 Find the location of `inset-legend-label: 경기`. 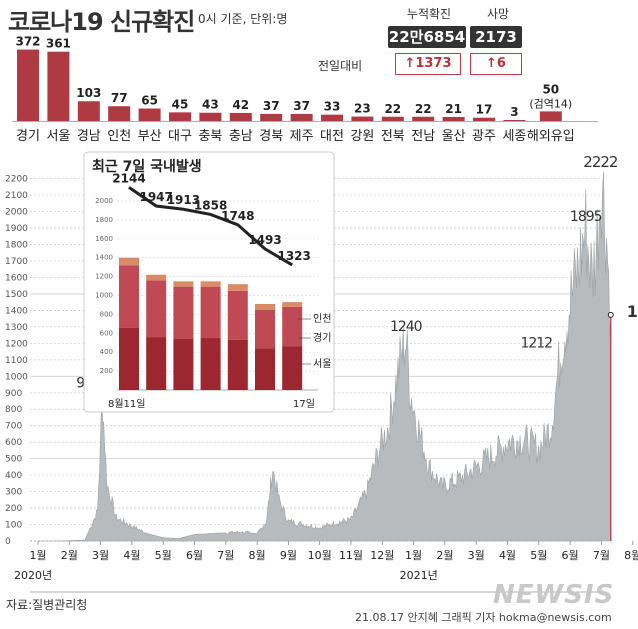

inset-legend-label: 경기 is located at coordinates (322, 337).